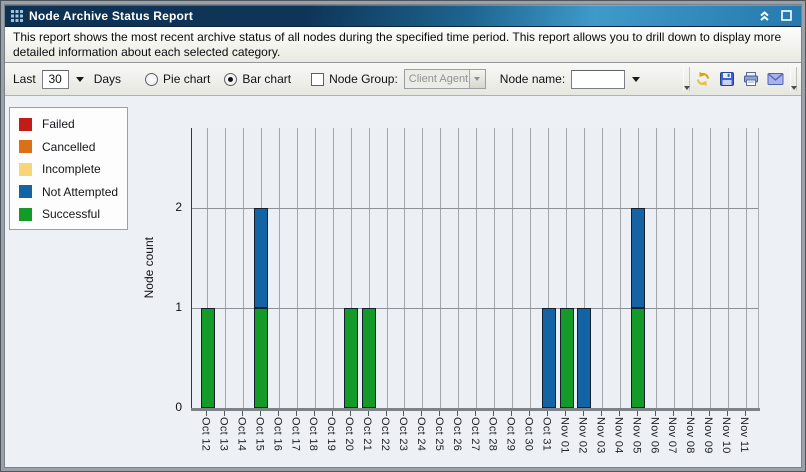 Image resolution: width=806 pixels, height=472 pixels. I want to click on bar-chart-radio, so click(231, 79).